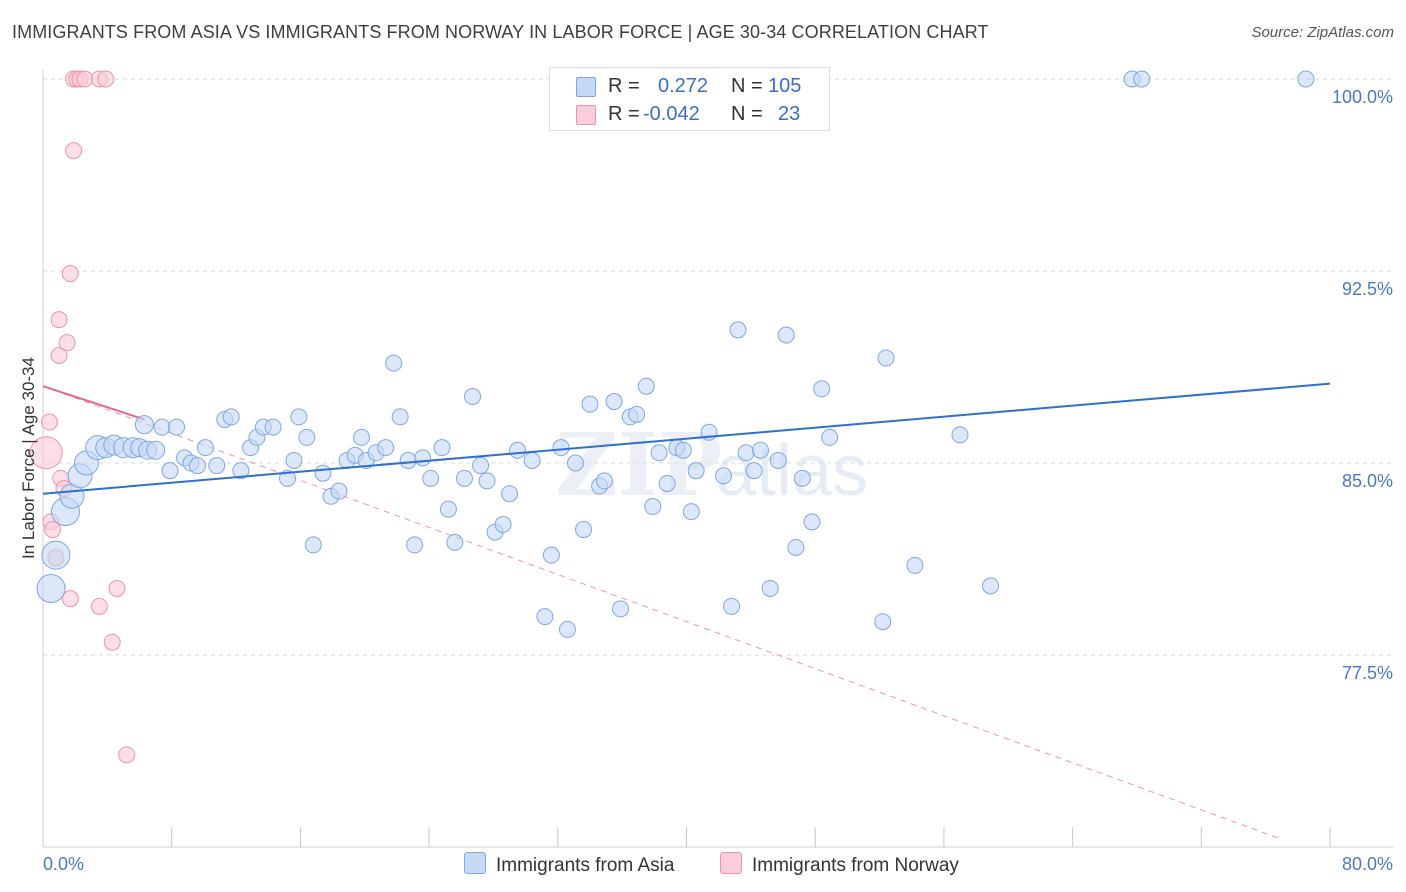 The height and width of the screenshot is (892, 1406). I want to click on legend-asia-swatch, so click(475, 863).